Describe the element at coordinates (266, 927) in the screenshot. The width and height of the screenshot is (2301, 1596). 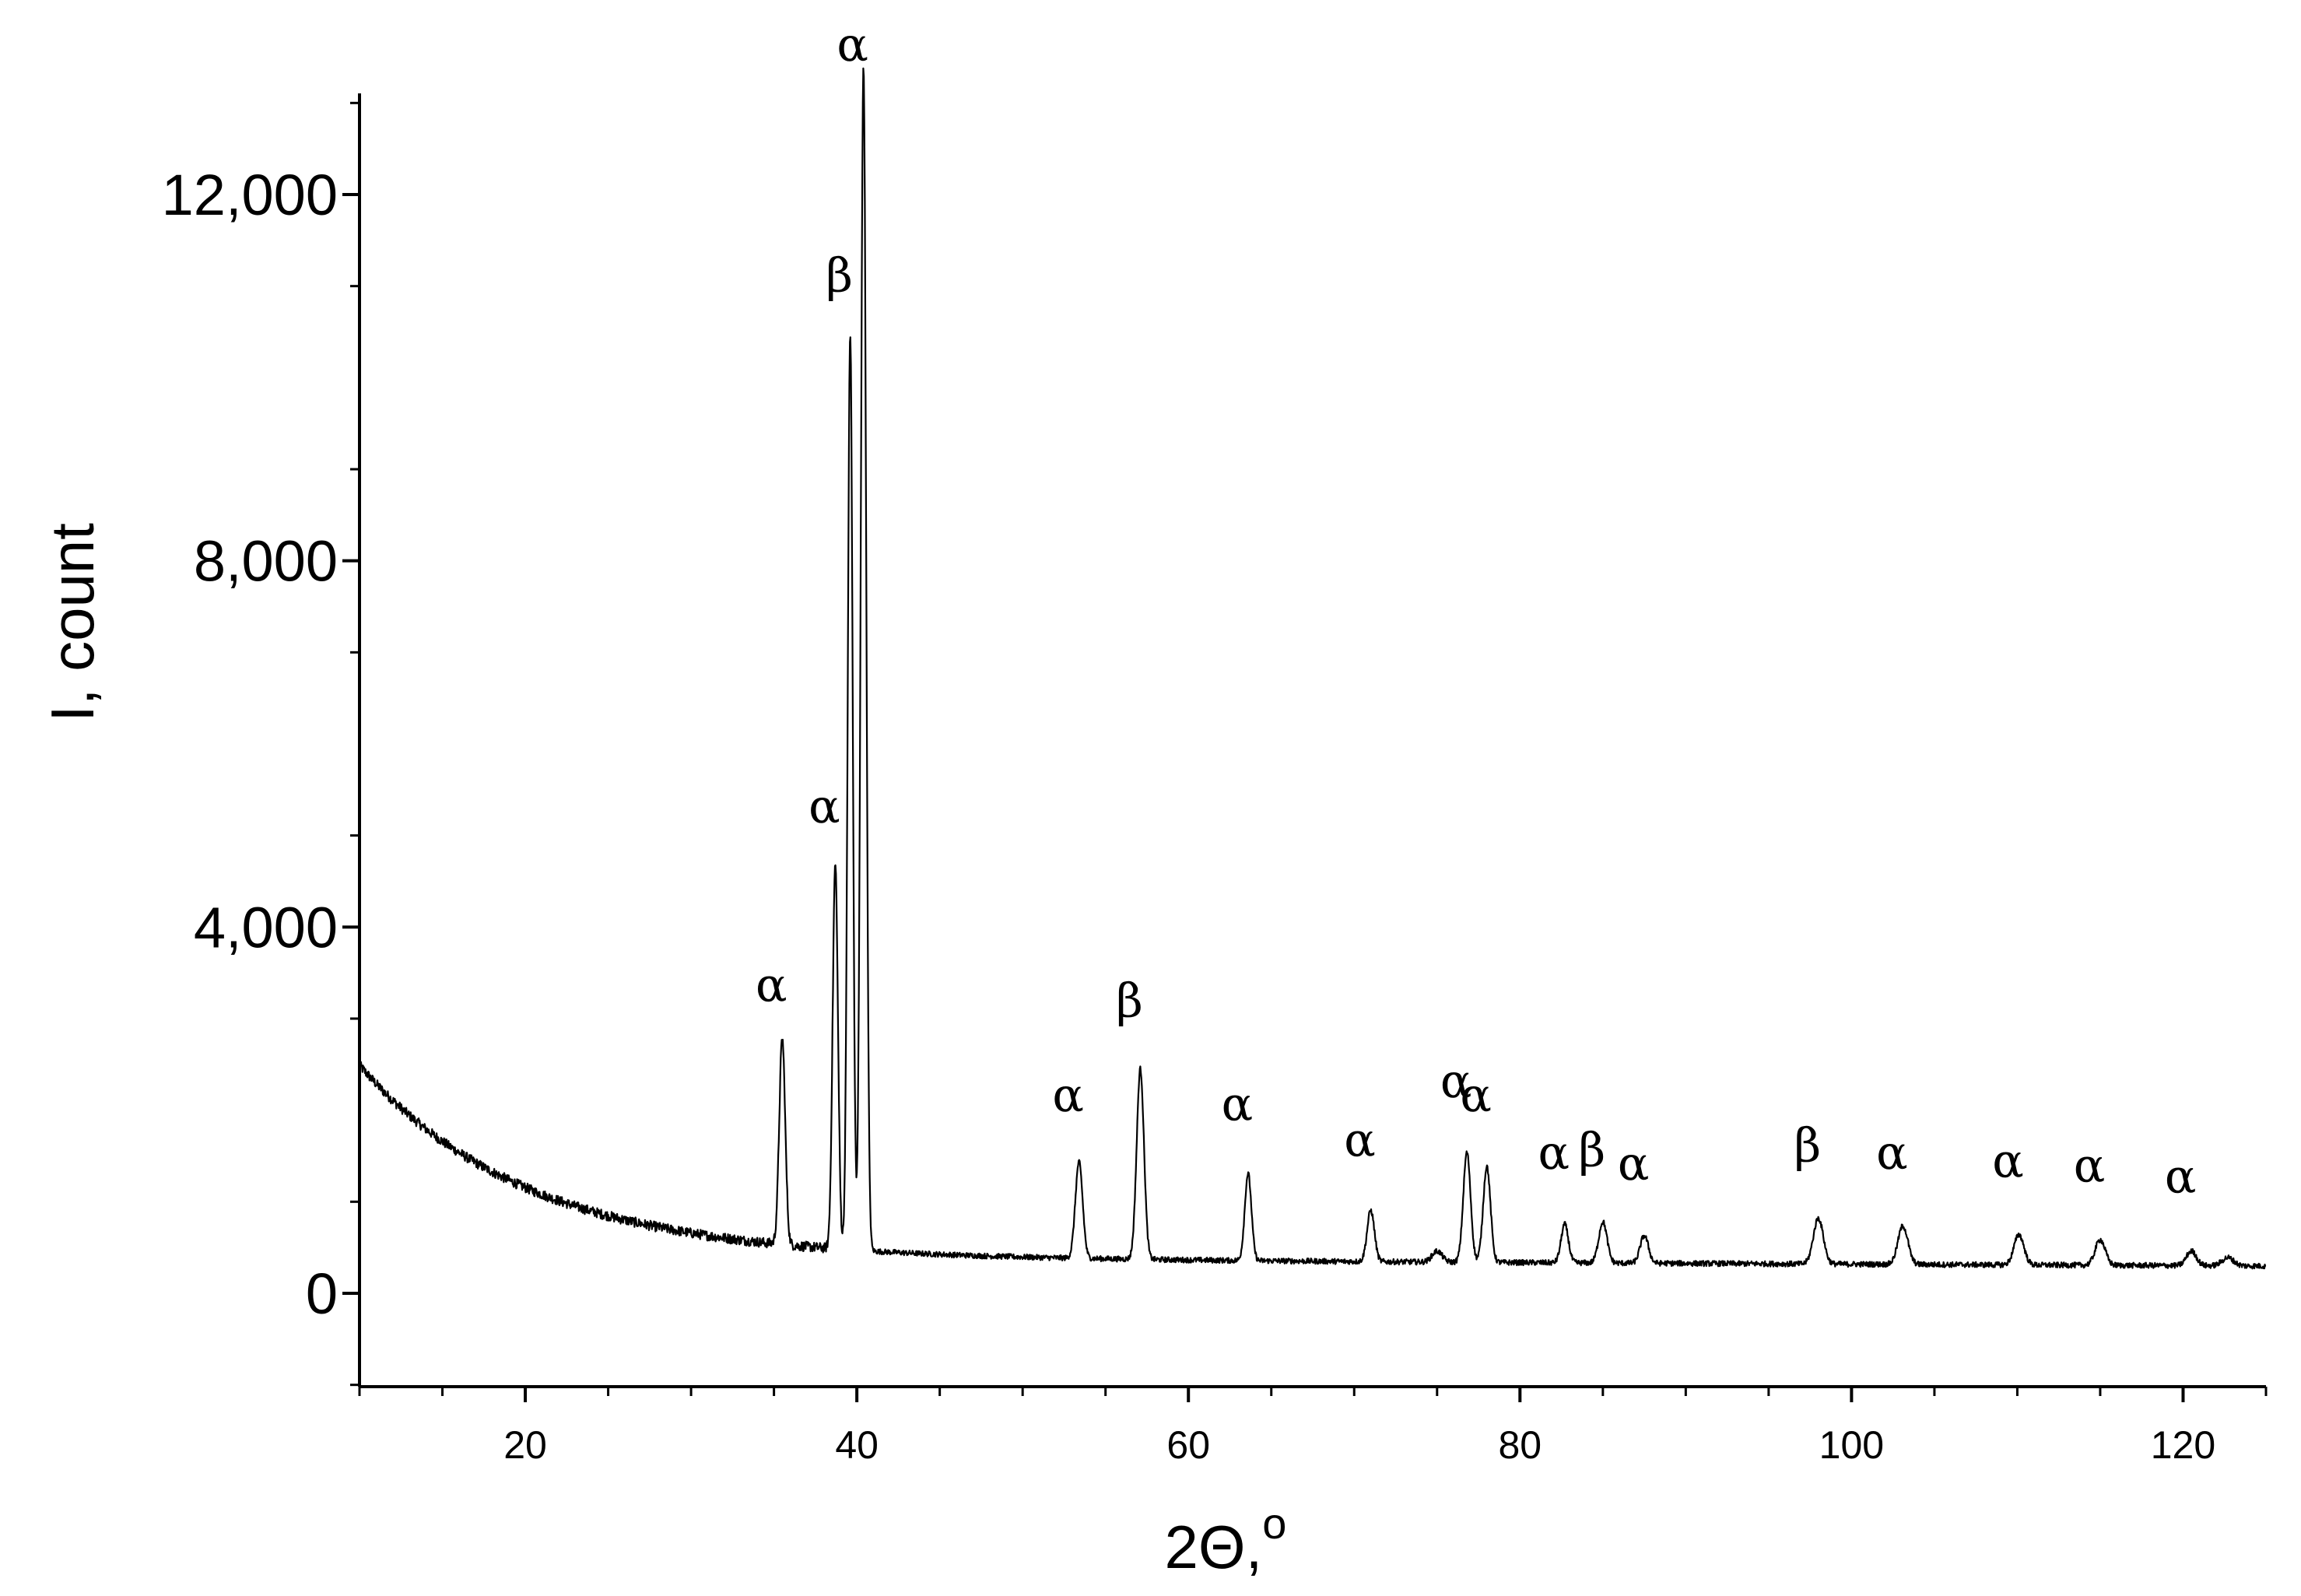
I see `y-tick-label: 4,000` at that location.